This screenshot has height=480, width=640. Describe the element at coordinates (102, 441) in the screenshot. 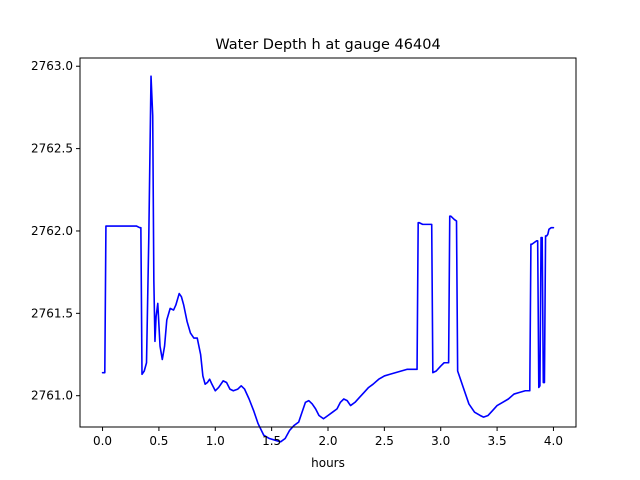

I see `x-tick-label: 0.0` at that location.